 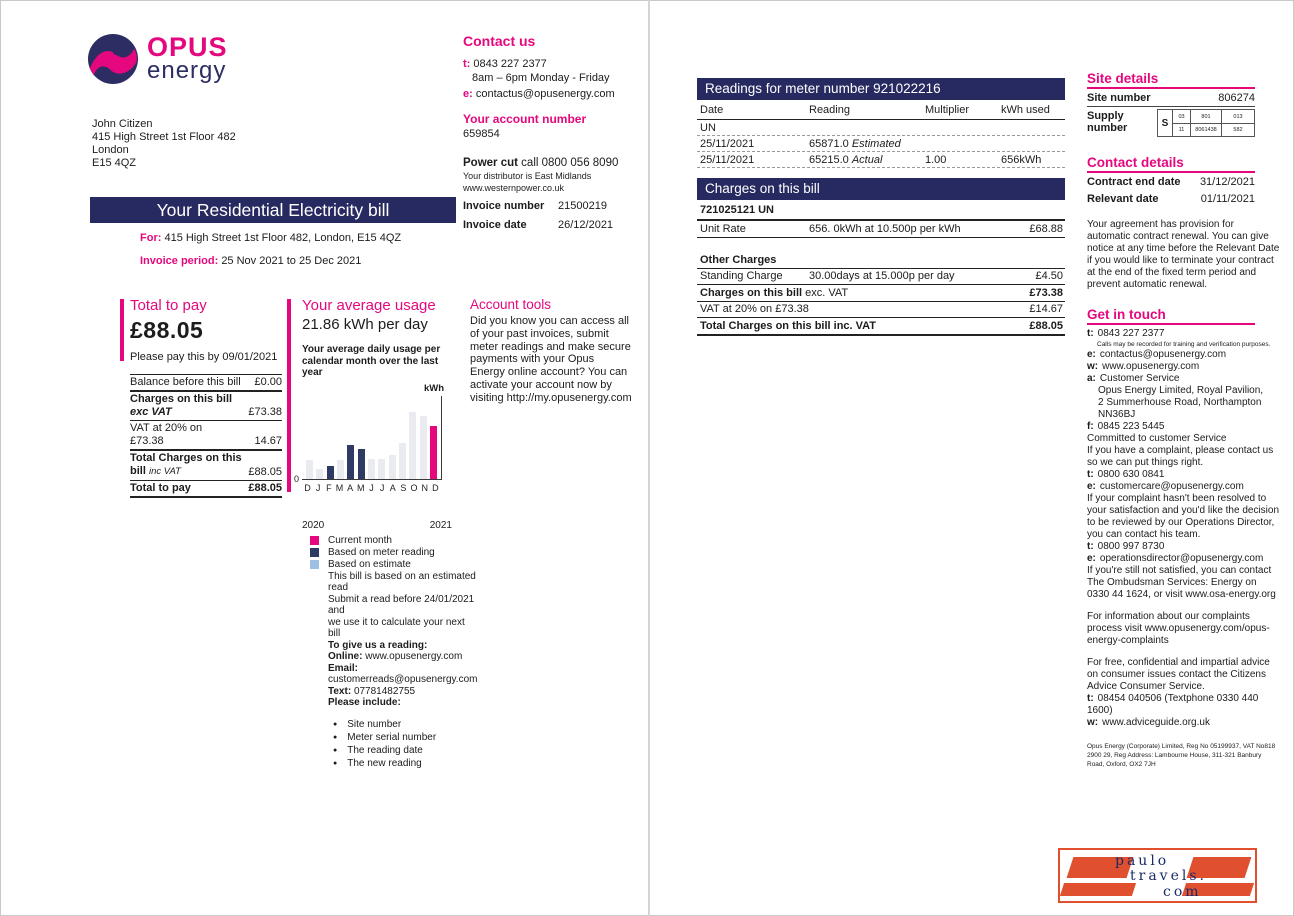 What do you see at coordinates (1142, 861) in the screenshot?
I see `watermark-text-paulo: paulo` at bounding box center [1142, 861].